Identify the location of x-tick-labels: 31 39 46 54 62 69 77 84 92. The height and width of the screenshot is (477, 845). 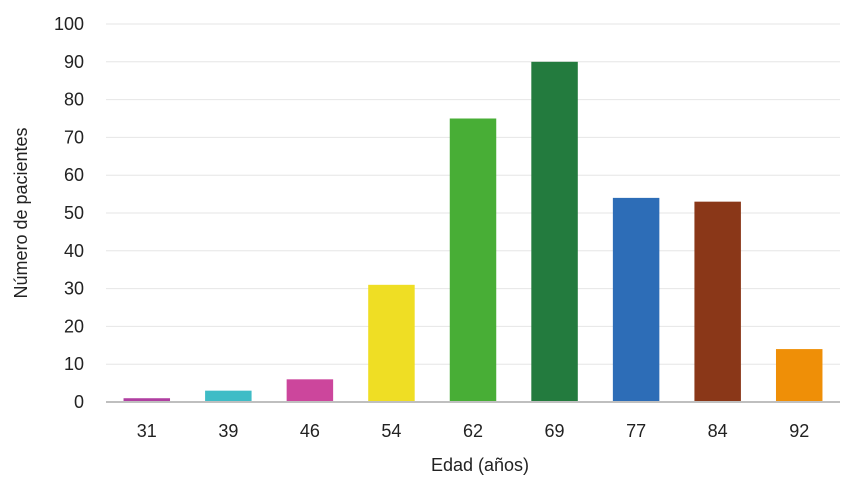
(473, 431).